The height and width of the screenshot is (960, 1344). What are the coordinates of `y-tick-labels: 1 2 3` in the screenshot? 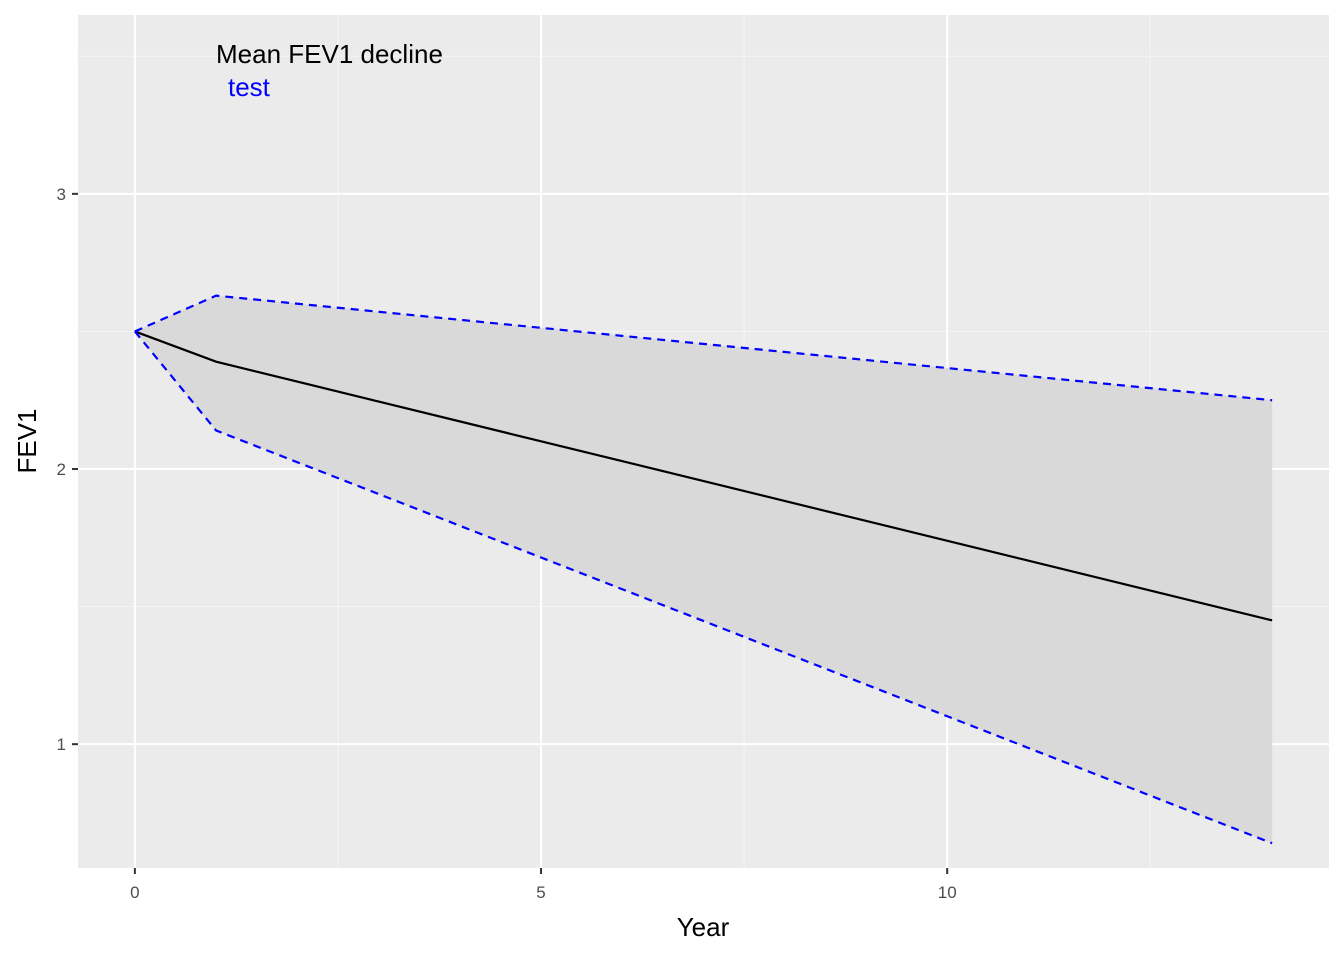 It's located at (61, 469).